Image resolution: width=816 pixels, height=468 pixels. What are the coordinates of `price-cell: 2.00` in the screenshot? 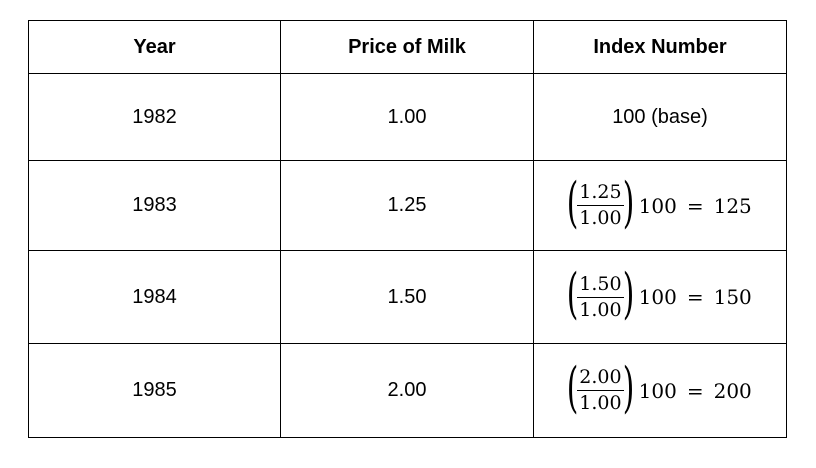 It's located at (407, 390).